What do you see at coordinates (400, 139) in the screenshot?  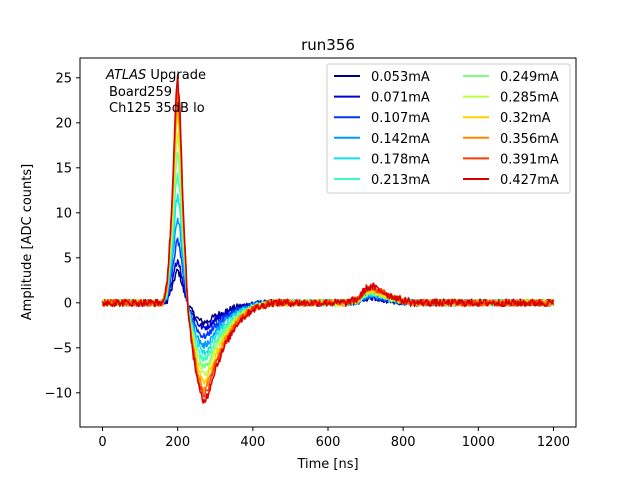 I see `legend-label: 0.142mA` at bounding box center [400, 139].